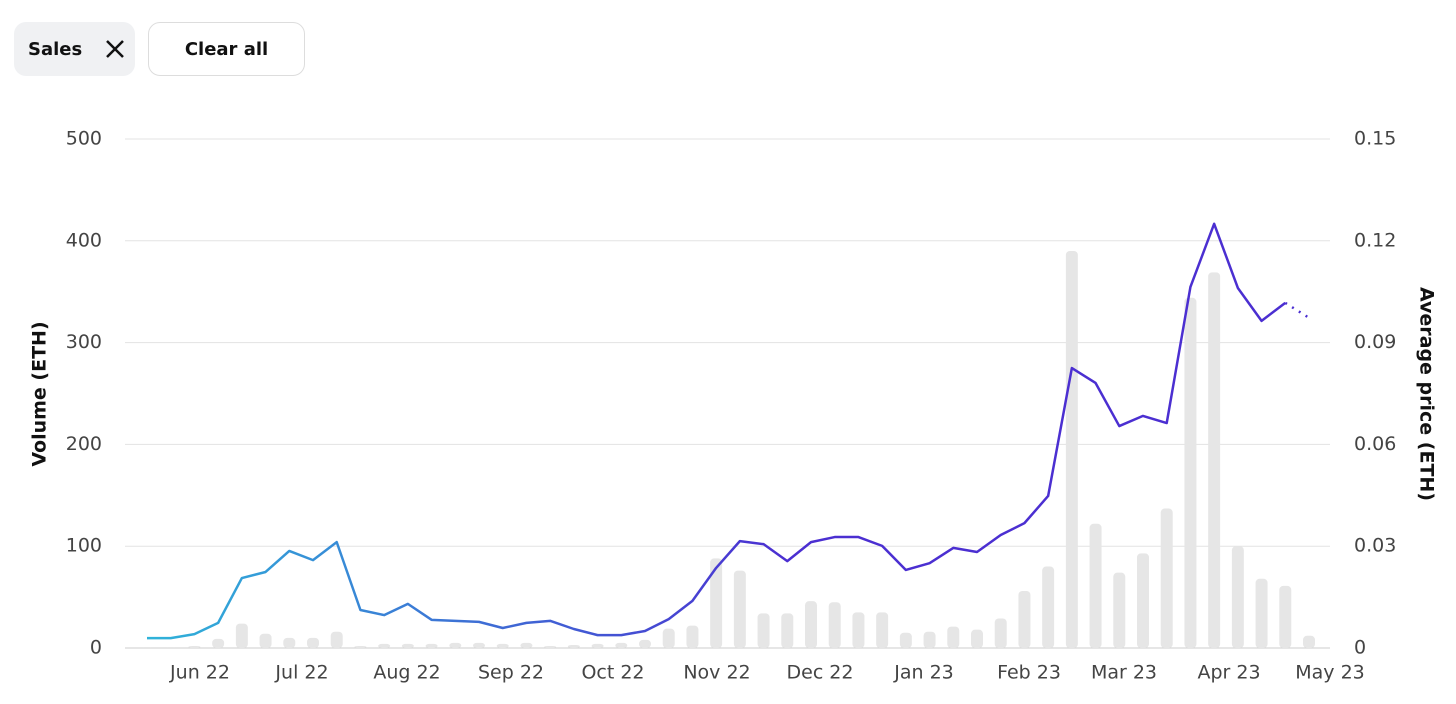 This screenshot has width=1456, height=704. What do you see at coordinates (115, 49) in the screenshot?
I see `close-icon` at bounding box center [115, 49].